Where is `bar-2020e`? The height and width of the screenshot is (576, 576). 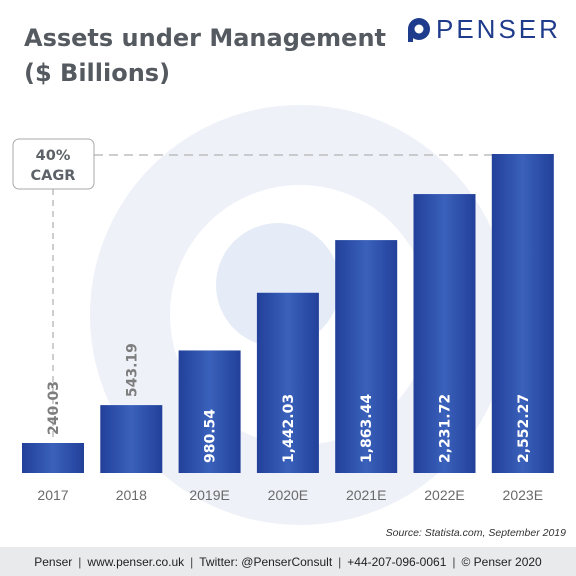
bar-2020e is located at coordinates (287, 382).